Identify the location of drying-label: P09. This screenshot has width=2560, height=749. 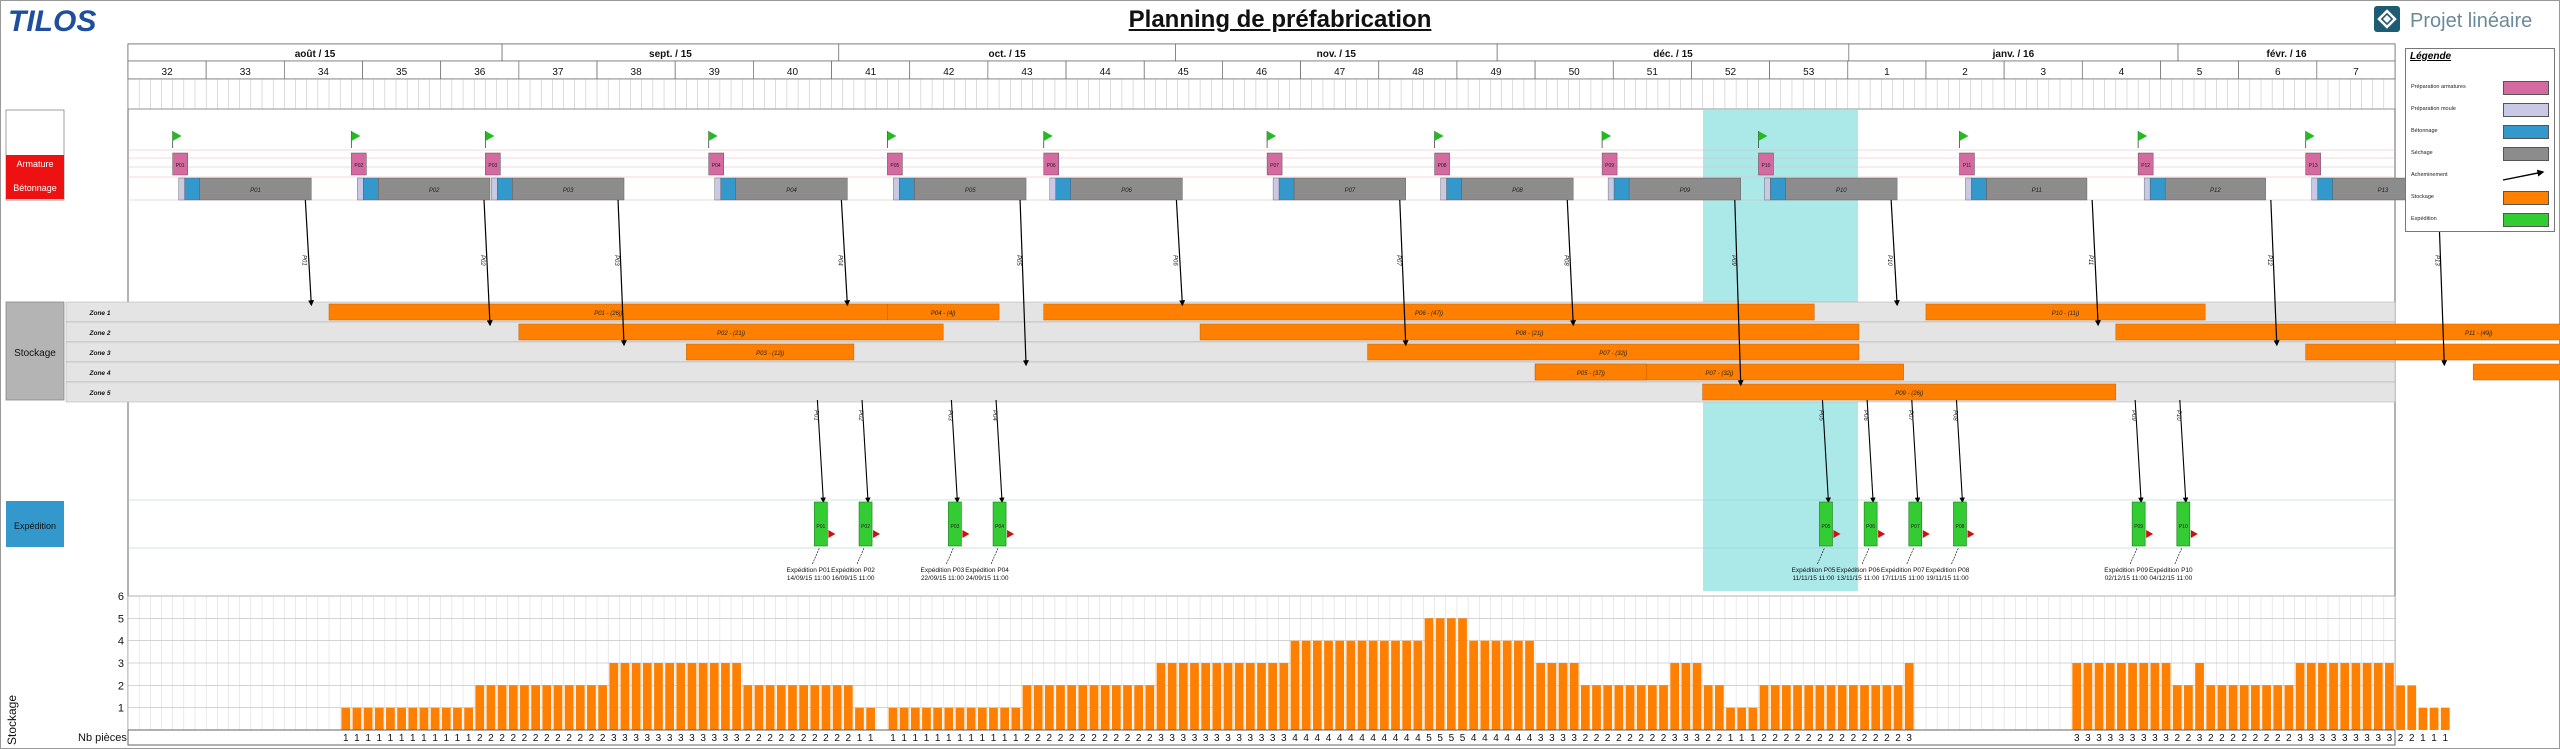
(1685, 191).